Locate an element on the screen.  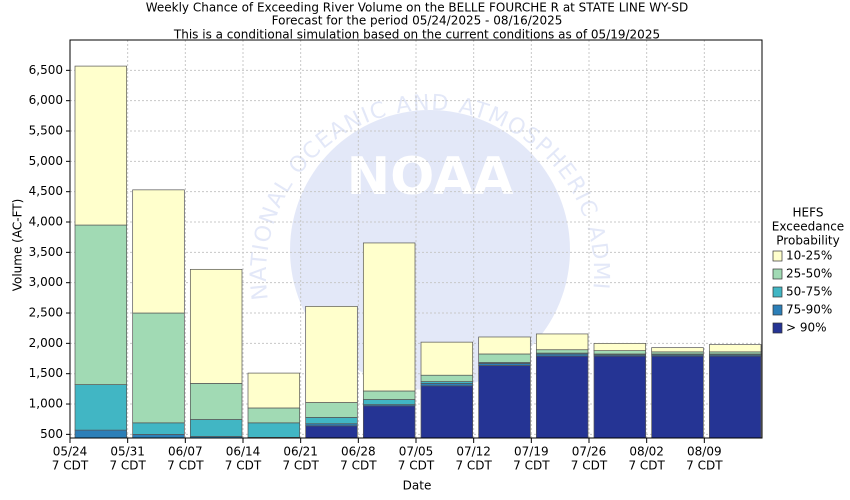
y-tick-label: 2,000 is located at coordinates (46, 343).